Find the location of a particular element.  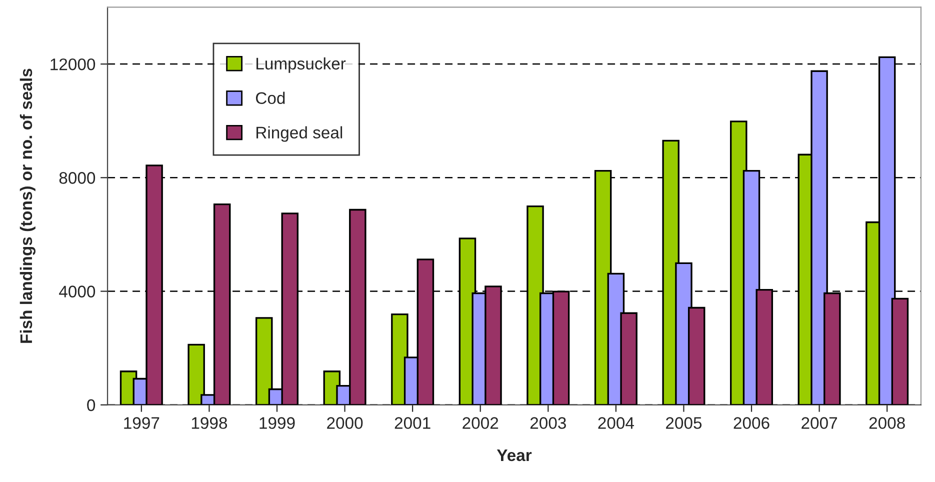

x-axis-title: Year is located at coordinates (514, 456).